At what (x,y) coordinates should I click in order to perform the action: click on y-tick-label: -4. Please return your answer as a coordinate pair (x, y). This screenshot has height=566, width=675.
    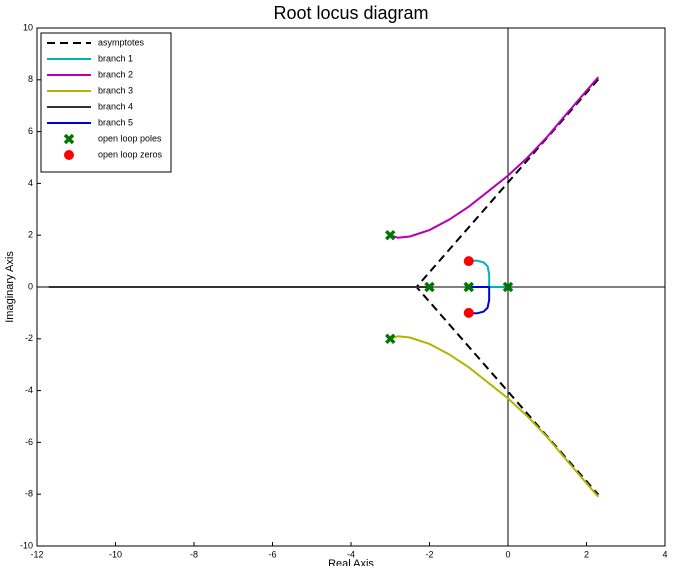
    Looking at the image, I should click on (29, 390).